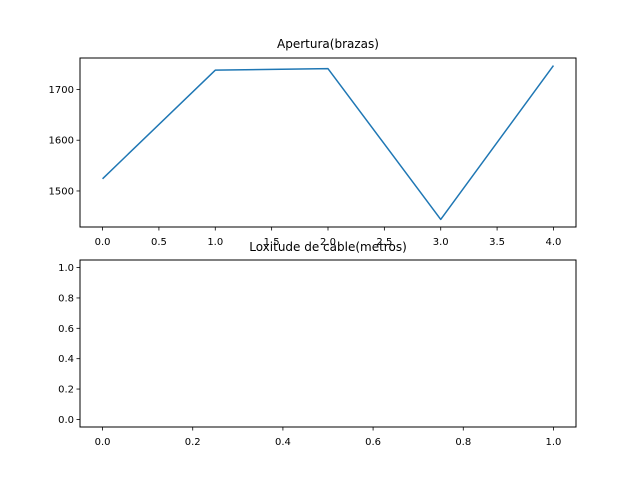 The width and height of the screenshot is (640, 480). I want to click on y-tick-label: 1500, so click(61, 191).